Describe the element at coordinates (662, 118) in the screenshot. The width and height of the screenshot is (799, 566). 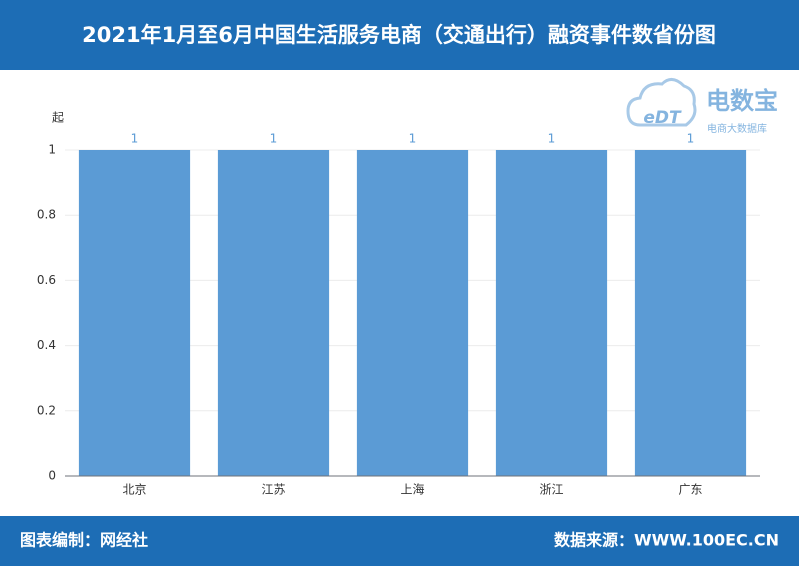
I see `logo-mark: eDT` at that location.